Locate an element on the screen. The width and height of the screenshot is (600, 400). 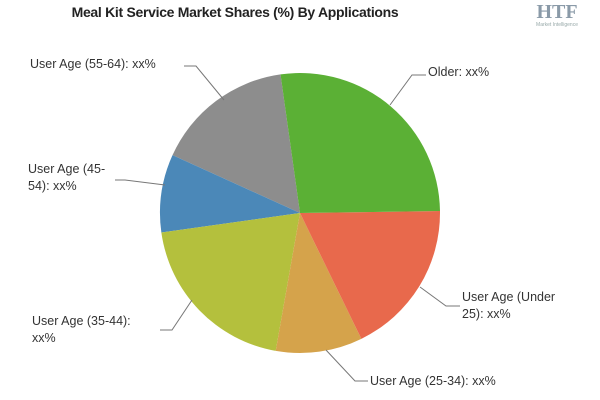
slice-label: User Age (Under 25): xx% is located at coordinates (509, 305).